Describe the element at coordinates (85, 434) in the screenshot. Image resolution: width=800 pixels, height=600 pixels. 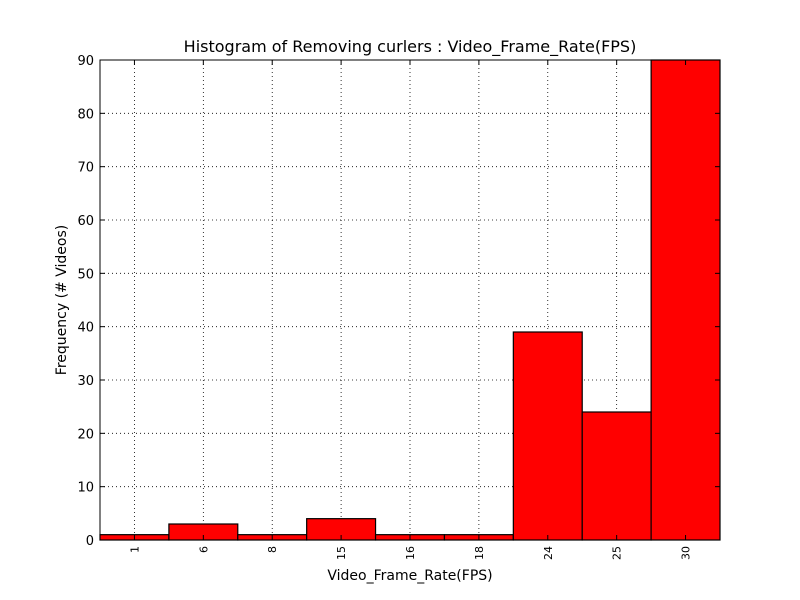
I see `ytick-label: 20` at that location.